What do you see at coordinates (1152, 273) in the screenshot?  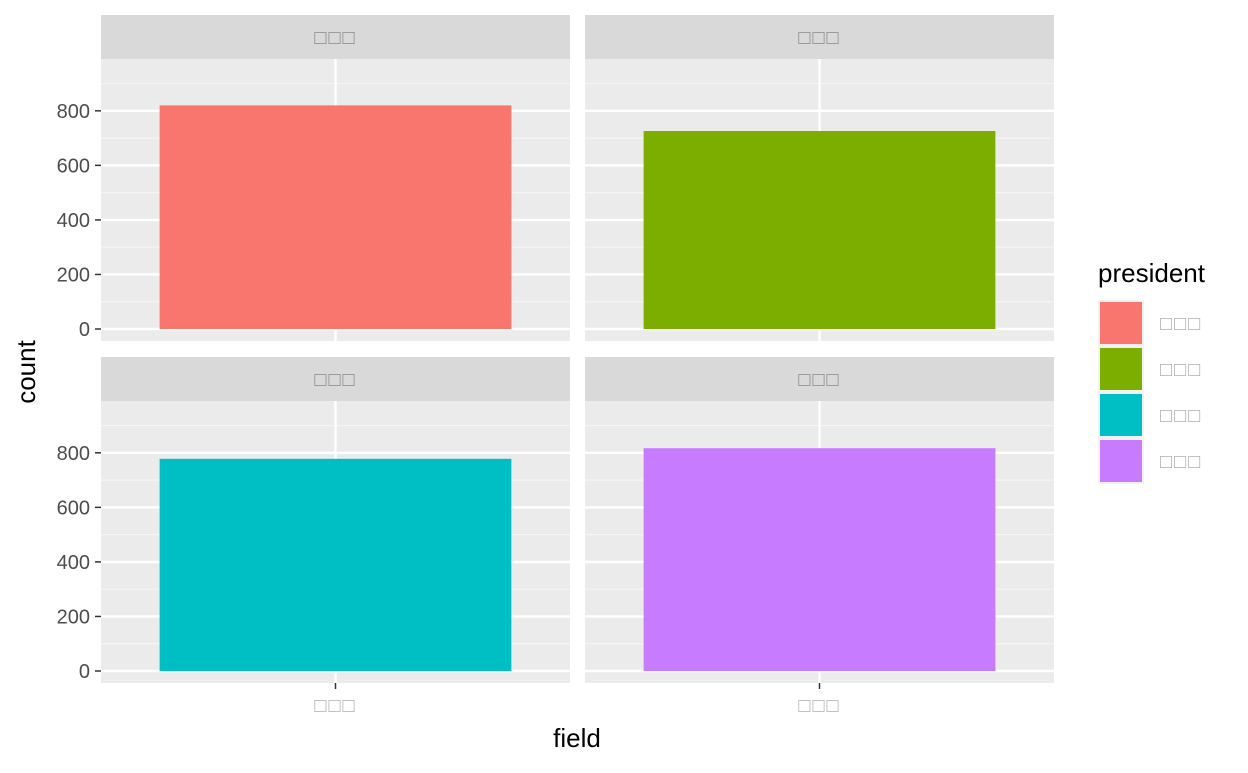 I see `legend-title: president` at bounding box center [1152, 273].